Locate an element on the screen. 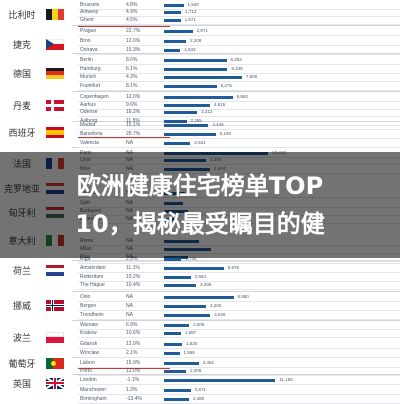 The image size is (400, 404). city-name: Barcelona is located at coordinates (91, 134).